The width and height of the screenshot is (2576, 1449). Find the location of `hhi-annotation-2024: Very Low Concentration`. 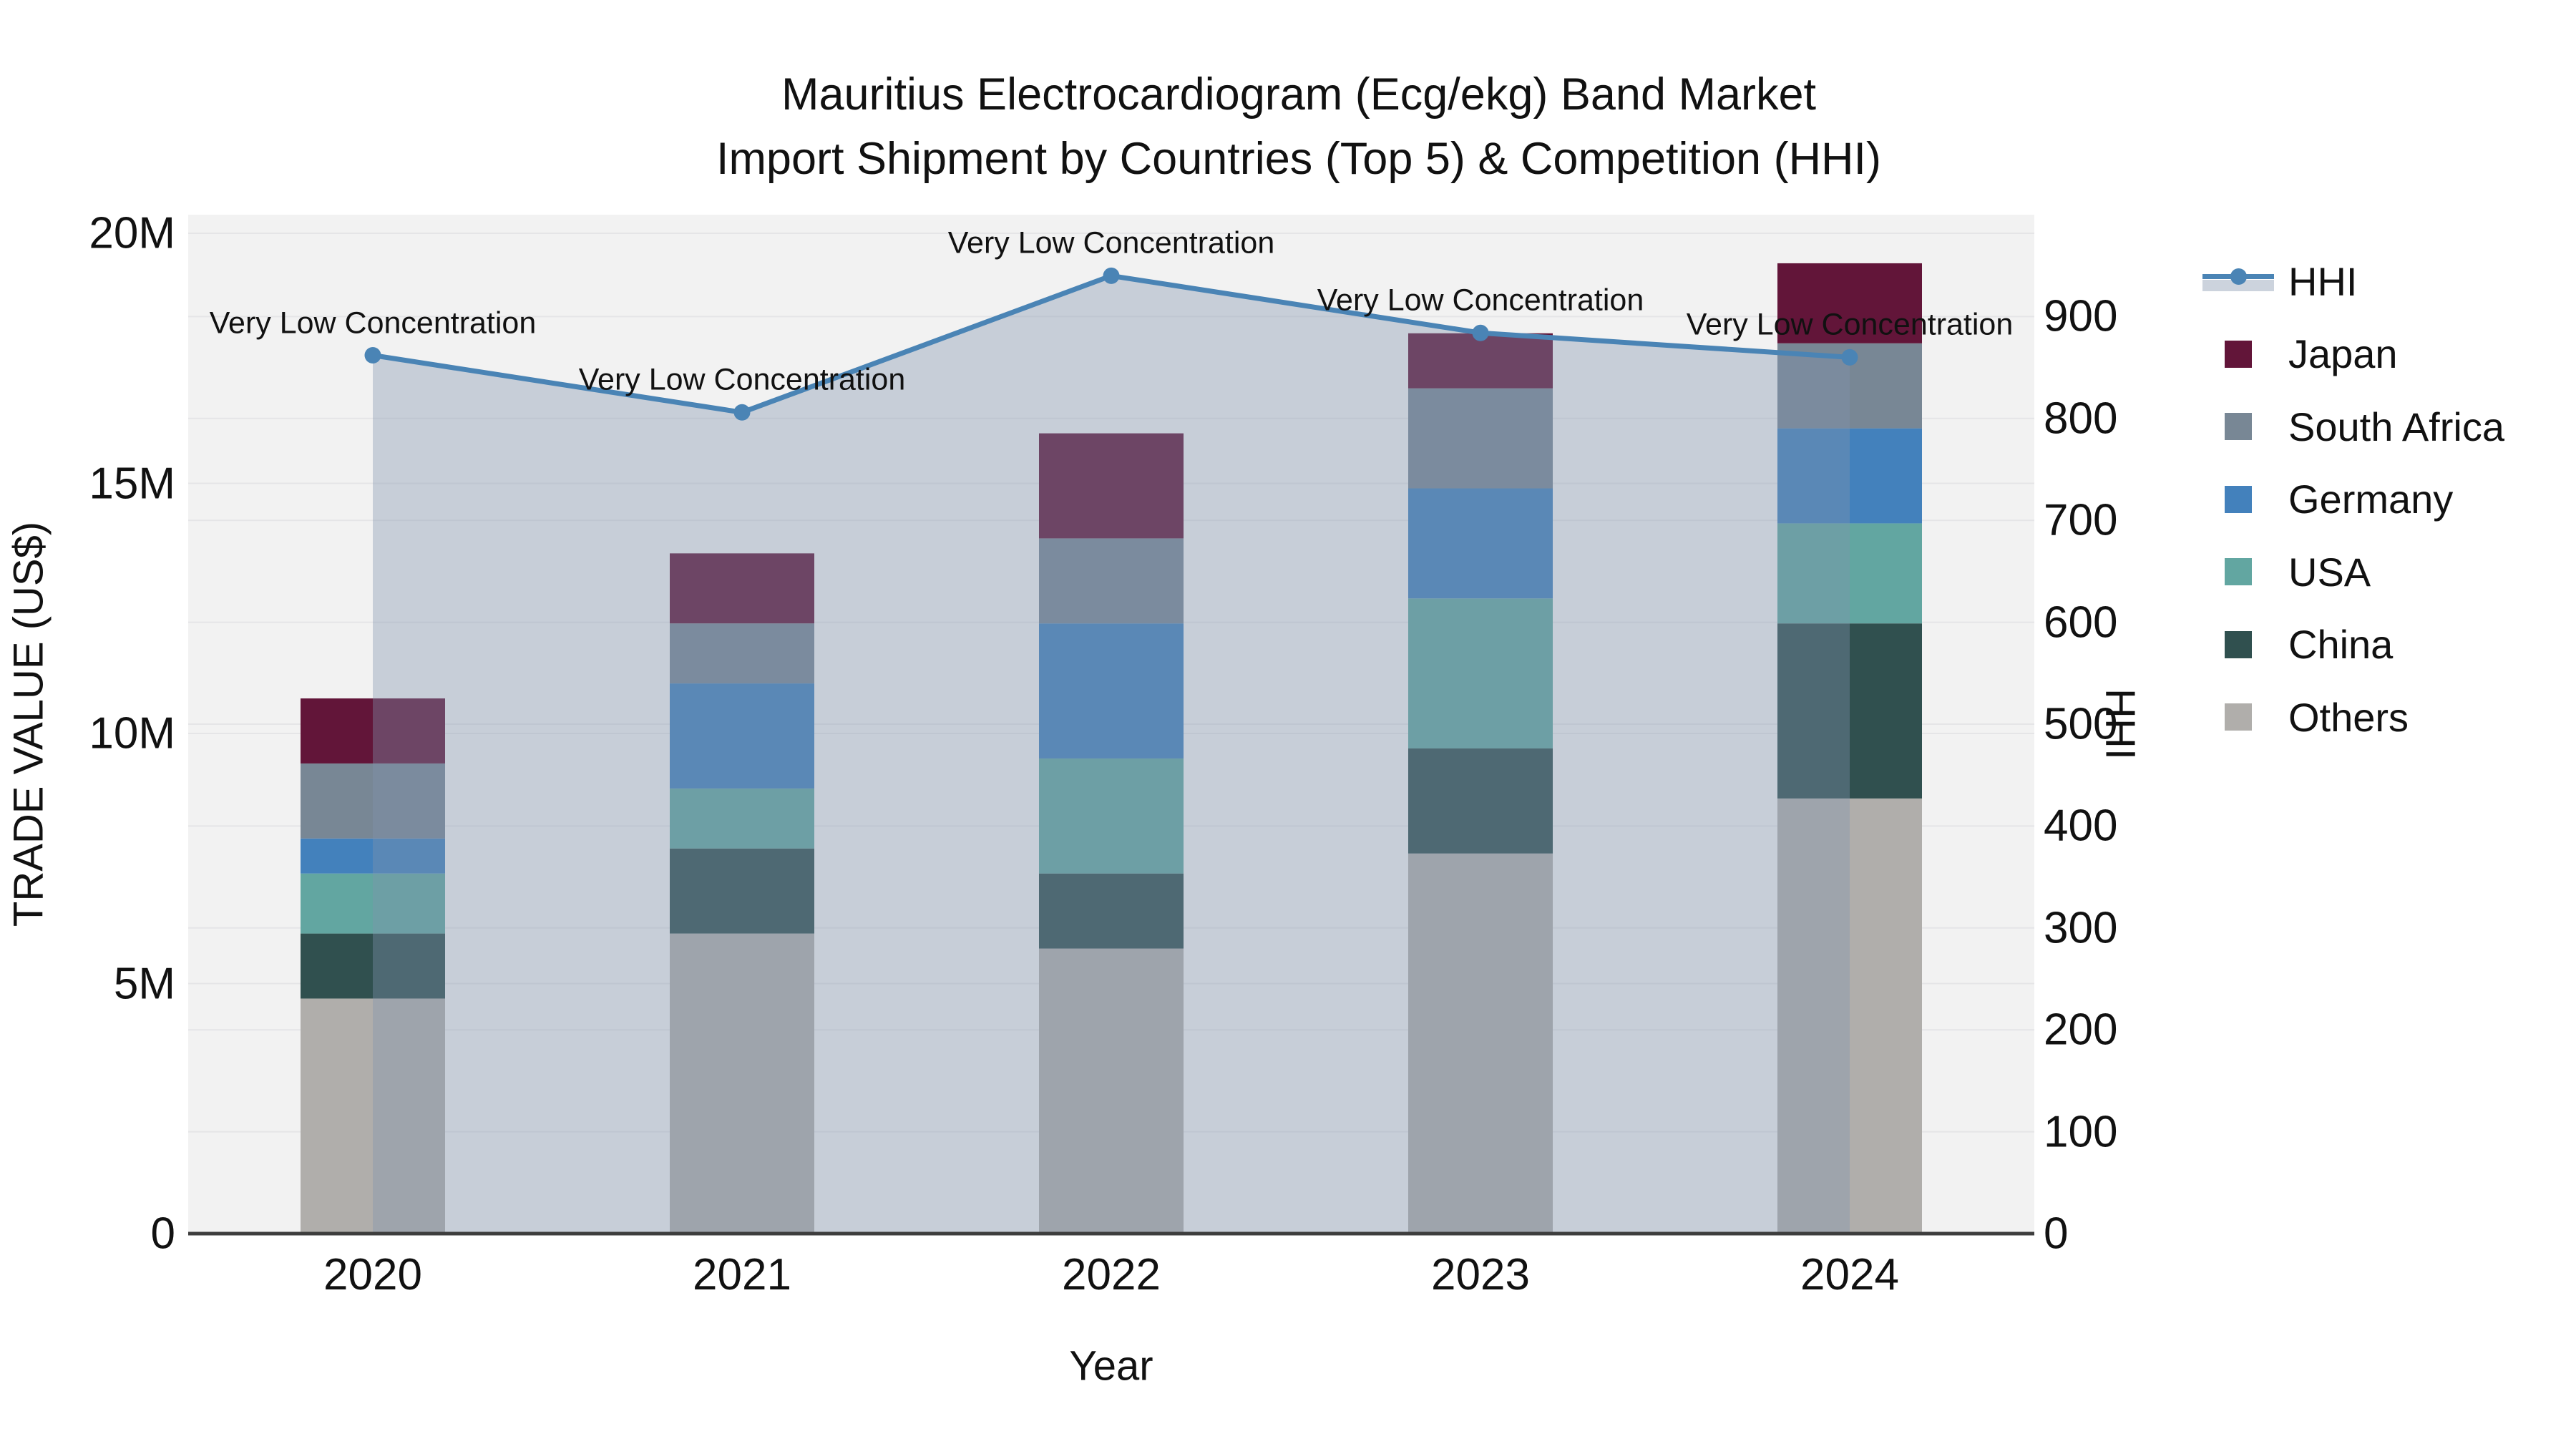

hhi-annotation-2024: Very Low Concentration is located at coordinates (1850, 324).